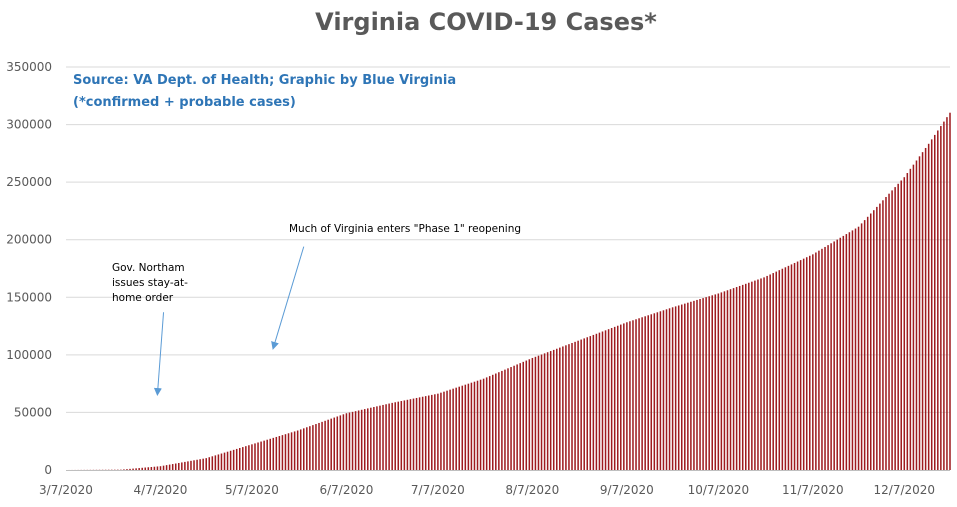 This screenshot has height=507, width=957. What do you see at coordinates (29, 355) in the screenshot?
I see `y-tick-label: 100000` at bounding box center [29, 355].